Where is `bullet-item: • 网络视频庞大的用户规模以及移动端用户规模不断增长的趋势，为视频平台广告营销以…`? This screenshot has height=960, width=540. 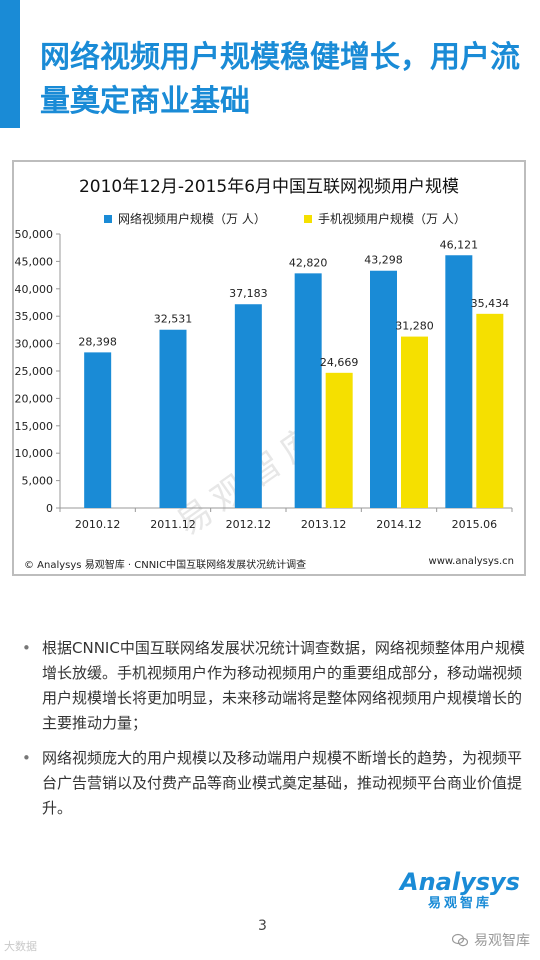 bullet-item: • 网络视频庞大的用户规模以及移动端用户规模不断增长的趋势，为视频平台广告营销以… is located at coordinates (274, 783).